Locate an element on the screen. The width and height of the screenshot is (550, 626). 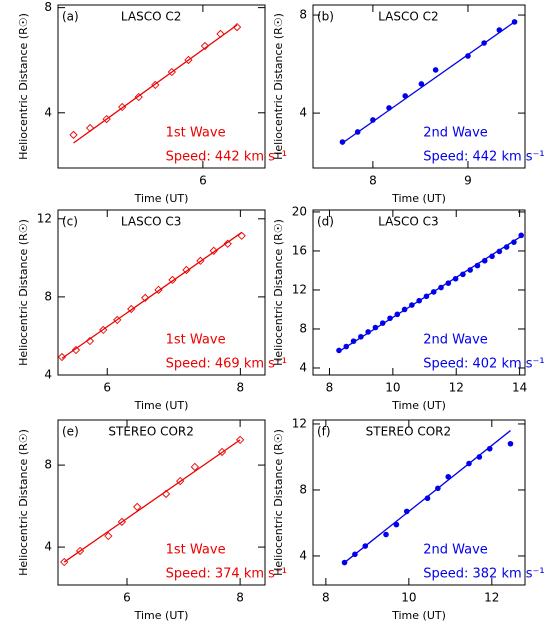
wave-label: 2nd Wave is located at coordinates (455, 133).